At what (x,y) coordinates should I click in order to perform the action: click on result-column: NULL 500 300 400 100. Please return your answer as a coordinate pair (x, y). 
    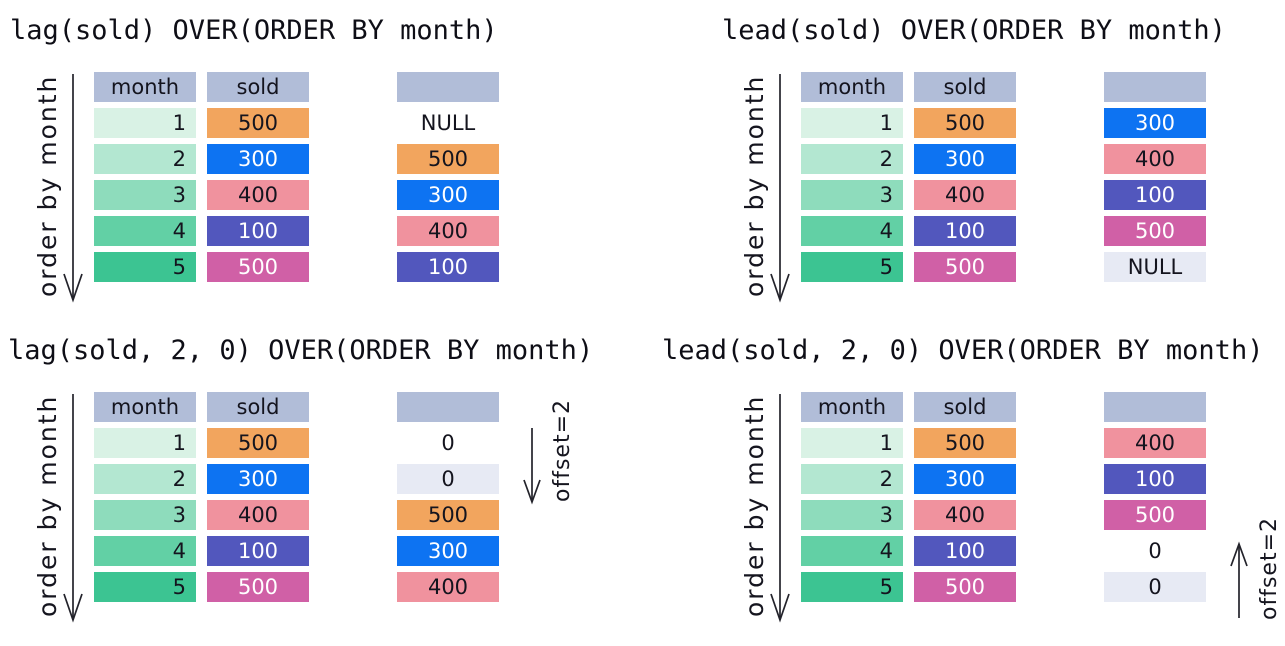
    Looking at the image, I should click on (448, 177).